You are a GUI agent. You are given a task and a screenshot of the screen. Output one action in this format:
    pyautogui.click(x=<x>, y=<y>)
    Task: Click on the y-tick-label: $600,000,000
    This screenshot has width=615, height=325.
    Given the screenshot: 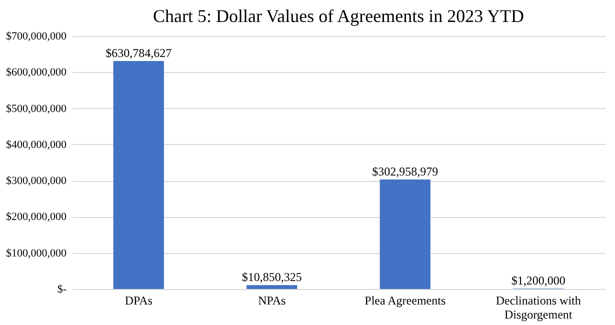 What is the action you would take?
    pyautogui.click(x=36, y=72)
    